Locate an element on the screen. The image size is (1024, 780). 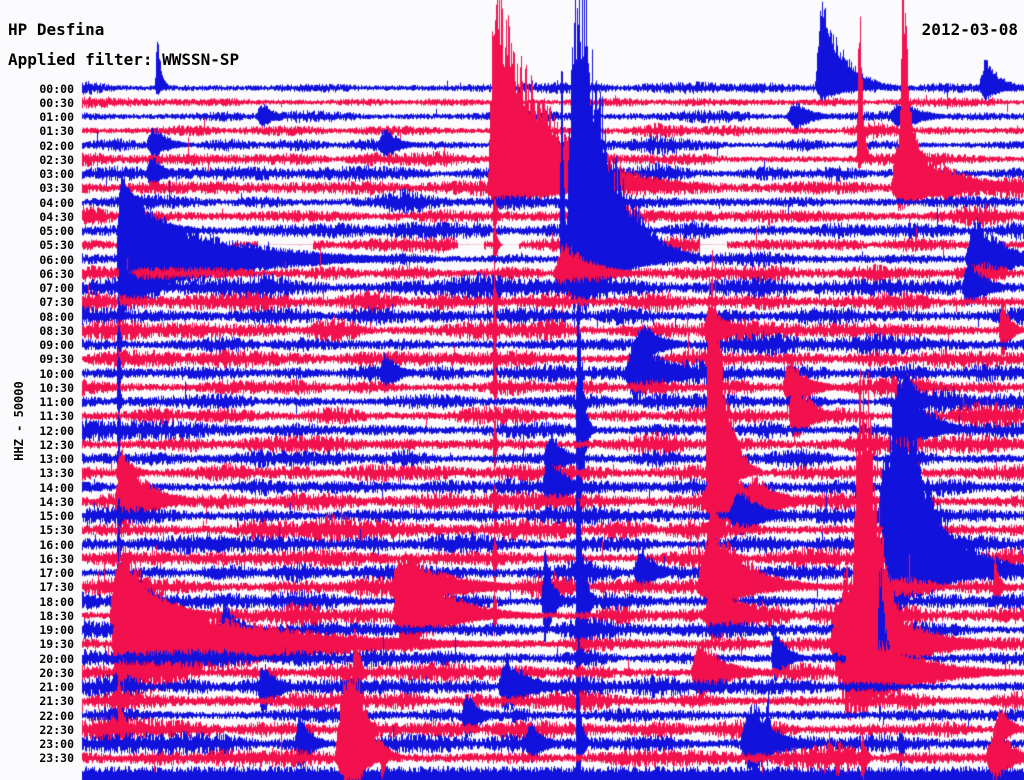
time-label: 04:30 is located at coordinates (56, 216).